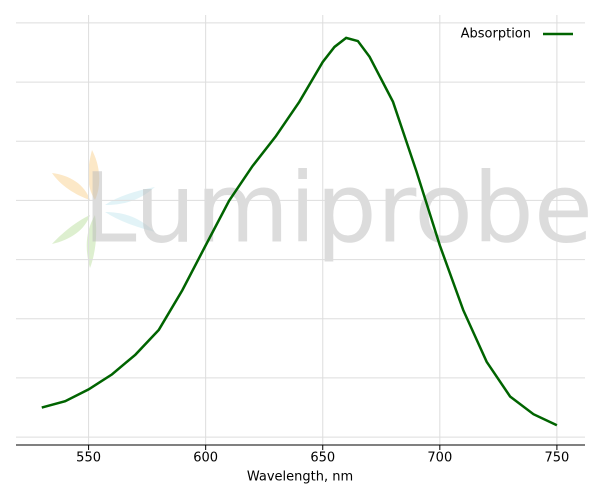 Image resolution: width=600 pixels, height=500 pixels. I want to click on x-tick-label: 600, so click(205, 458).